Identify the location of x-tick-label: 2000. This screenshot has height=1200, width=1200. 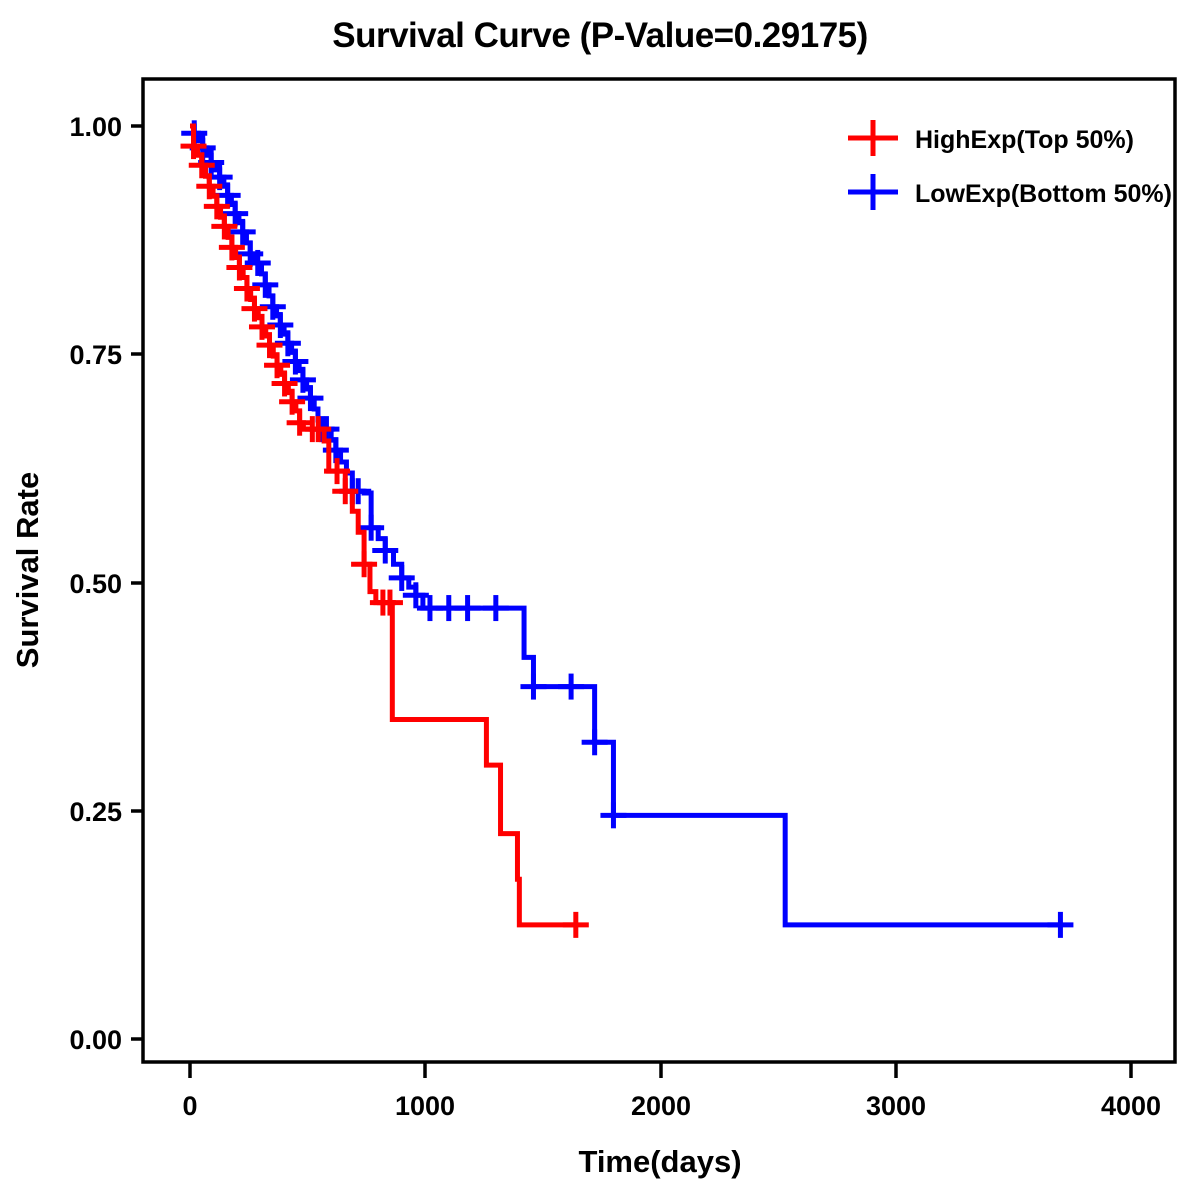
(661, 1106).